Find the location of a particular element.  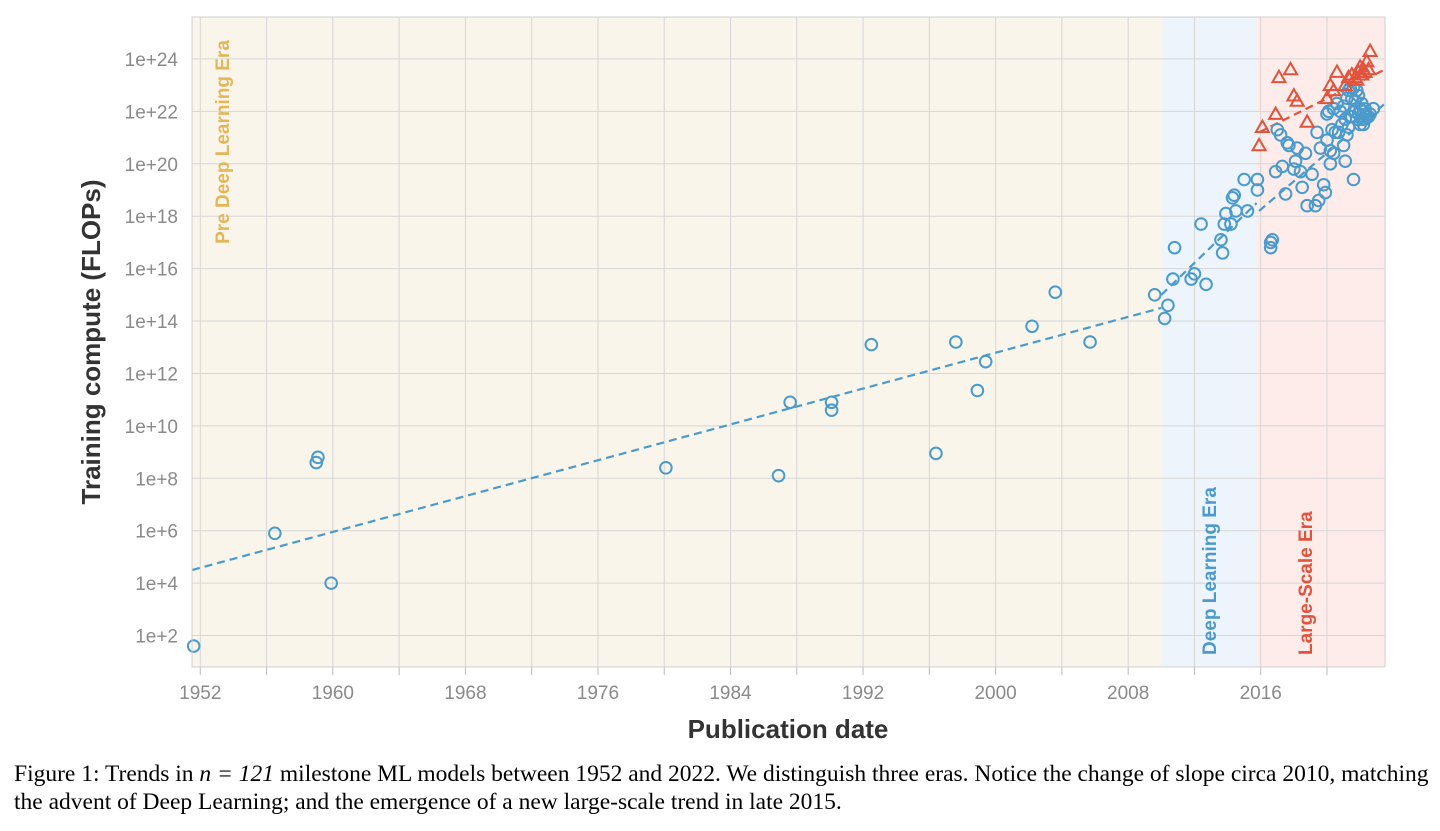

era-label-2: Large-Scale Era is located at coordinates (1306, 583).